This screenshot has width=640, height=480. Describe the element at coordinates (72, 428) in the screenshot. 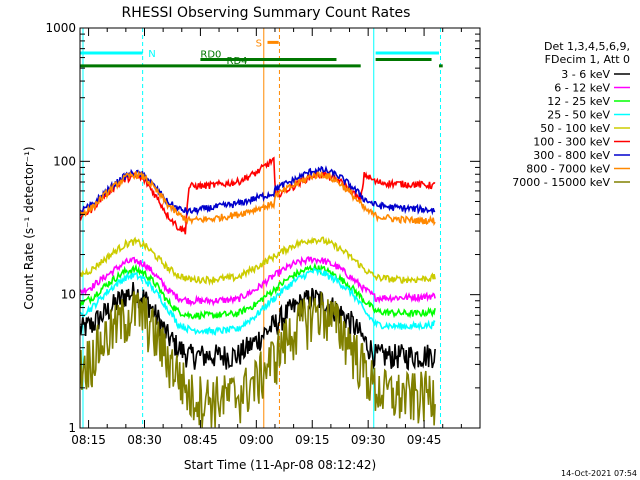

I see `y-tick-label: 1` at that location.